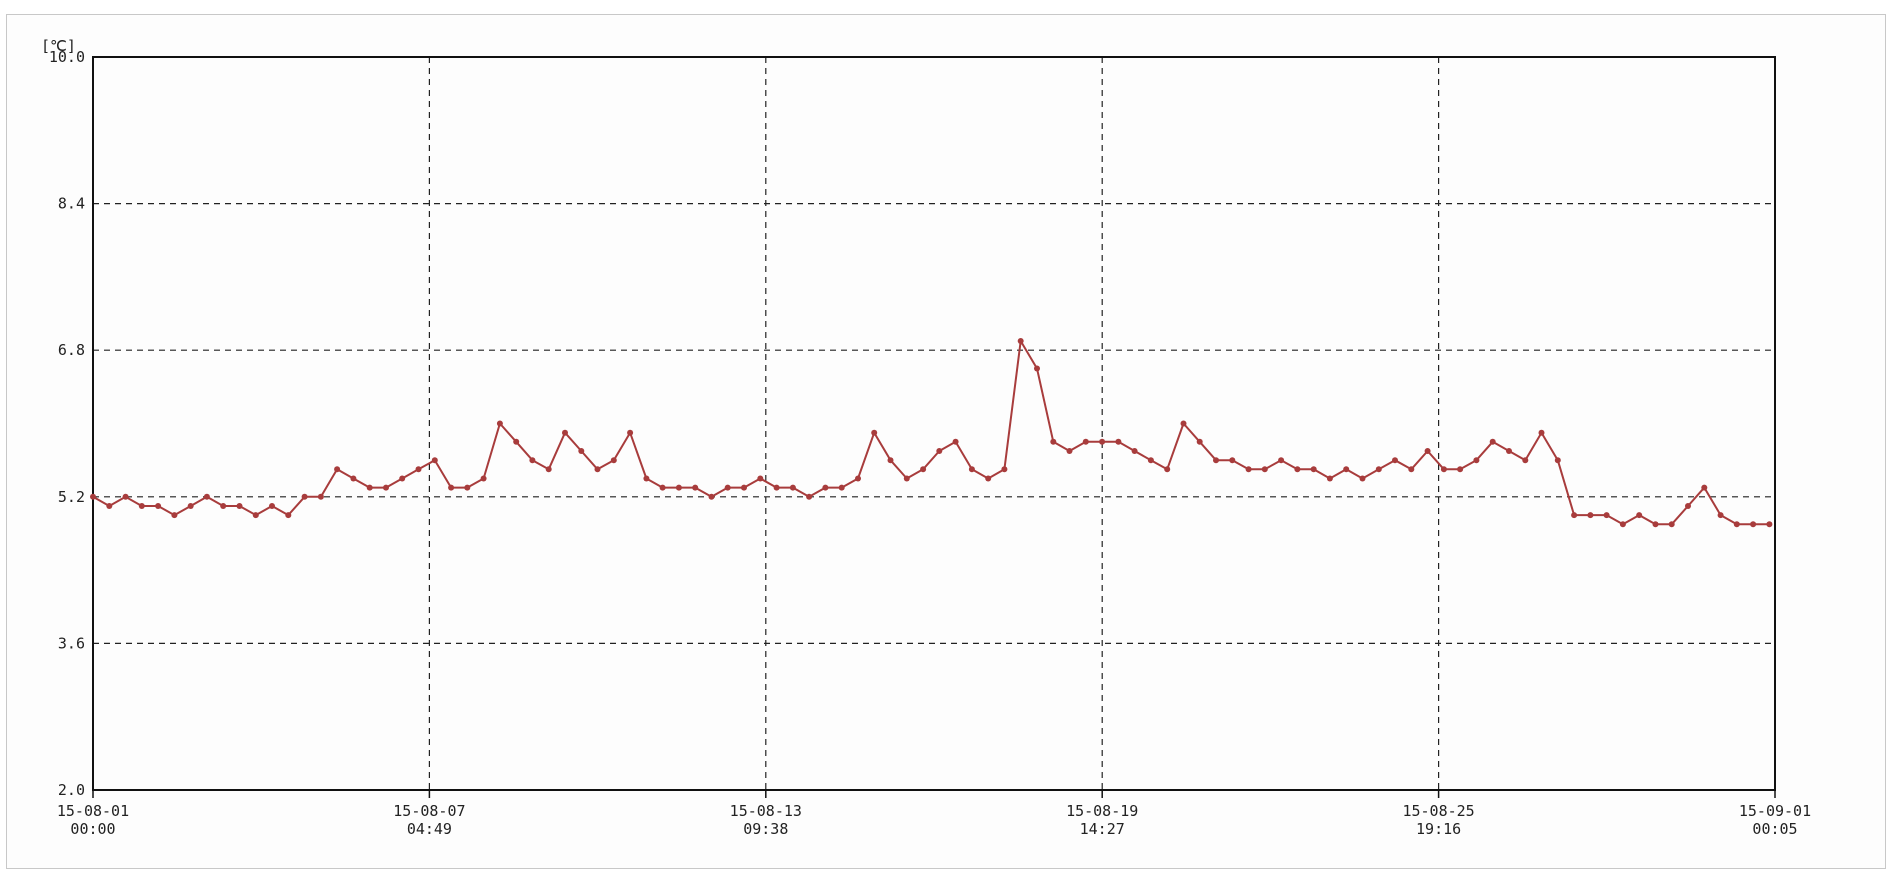  What do you see at coordinates (67, 423) in the screenshot?
I see `y-axis-ticks: 10.0 8.4 6.8 5.2 3.6 2.0` at bounding box center [67, 423].